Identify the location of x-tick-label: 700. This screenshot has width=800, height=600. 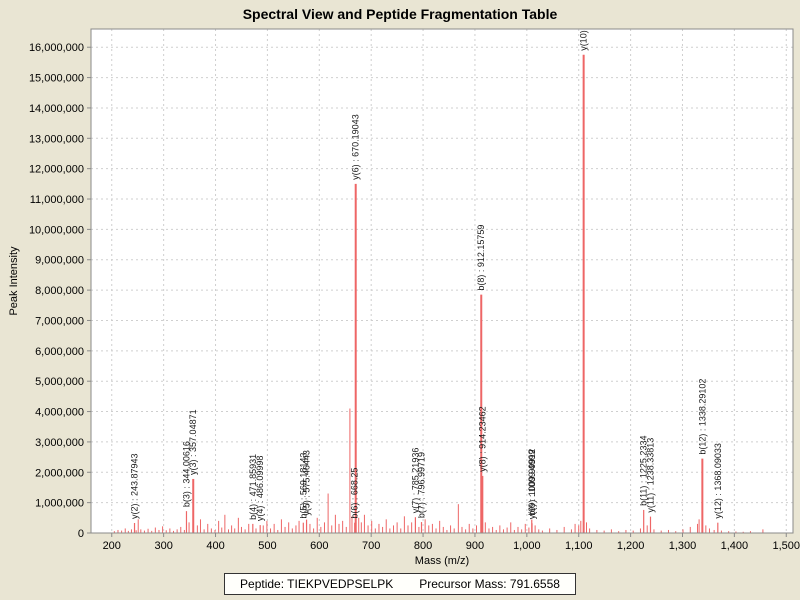
(371, 546).